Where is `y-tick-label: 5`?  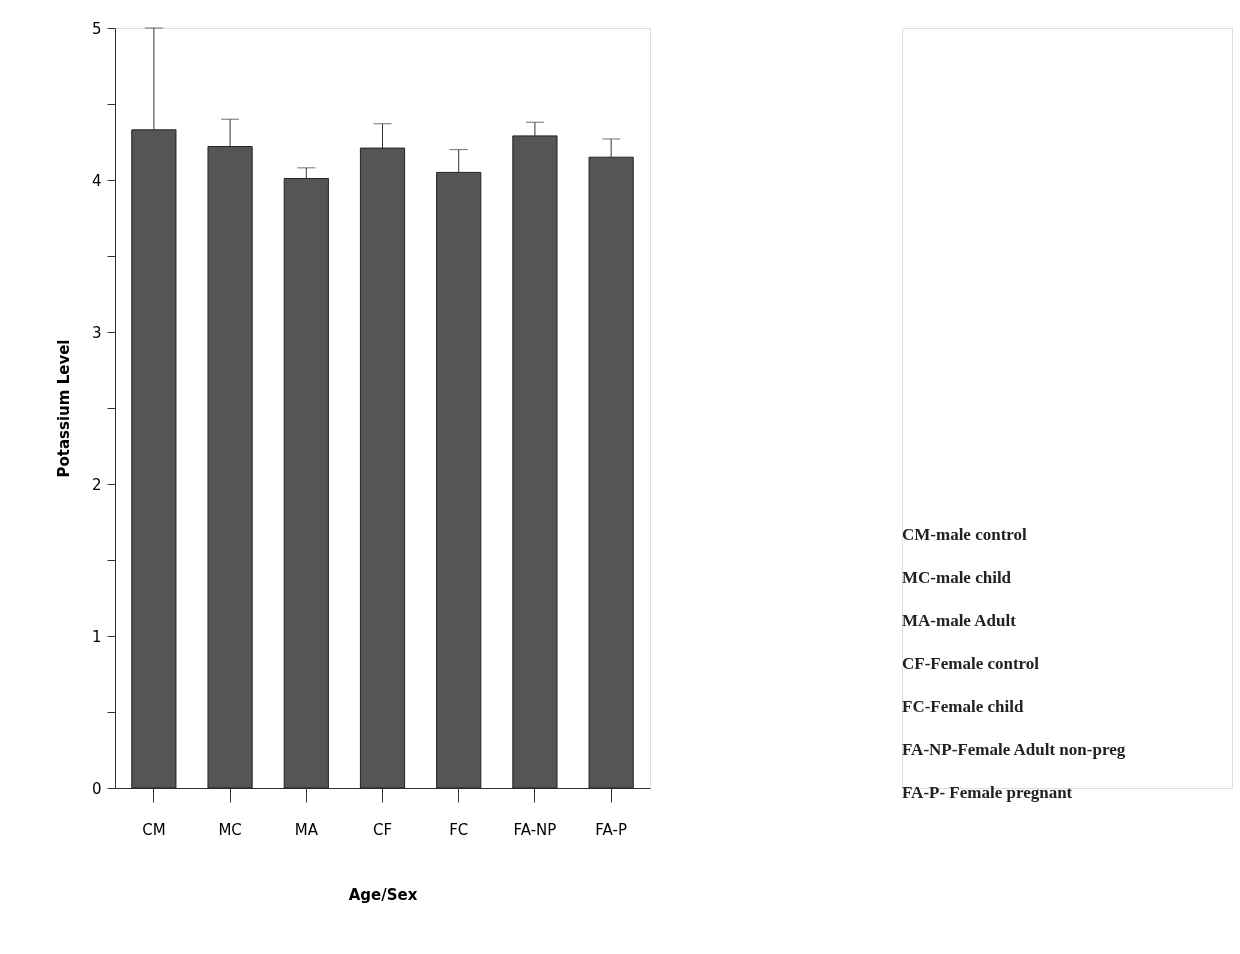
y-tick-label: 5 is located at coordinates (96, 28).